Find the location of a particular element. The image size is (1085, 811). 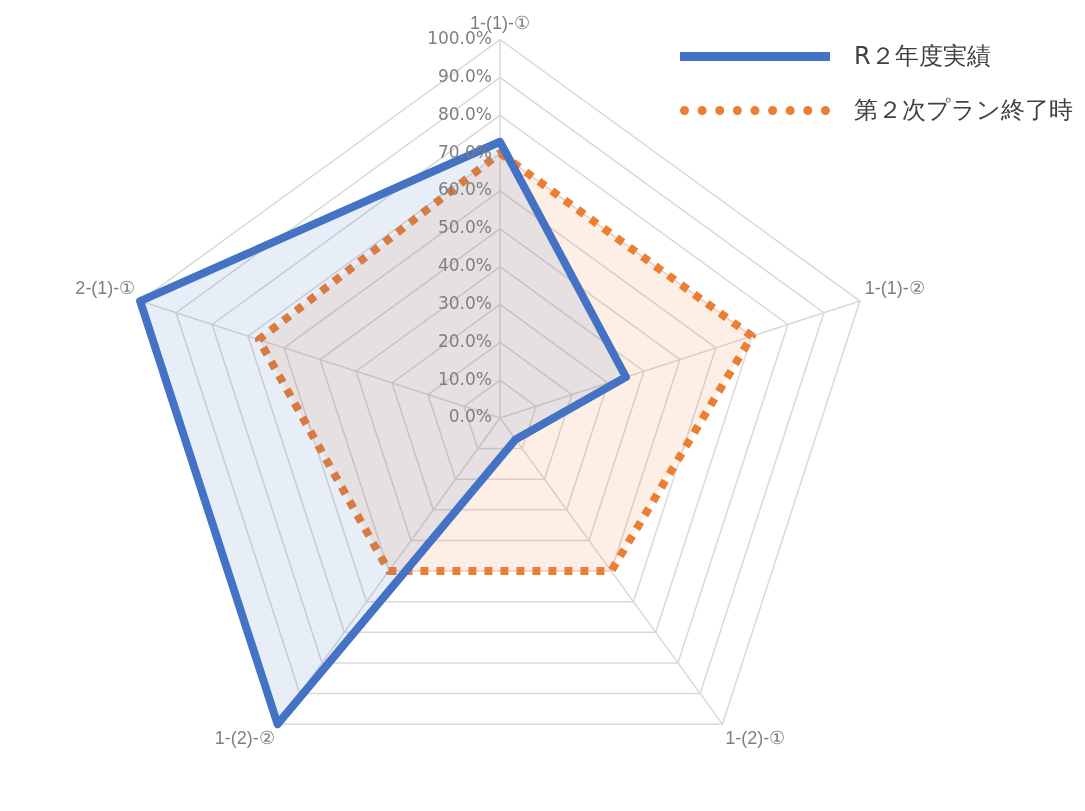

y-tick-label: 40.0% is located at coordinates (464, 265).